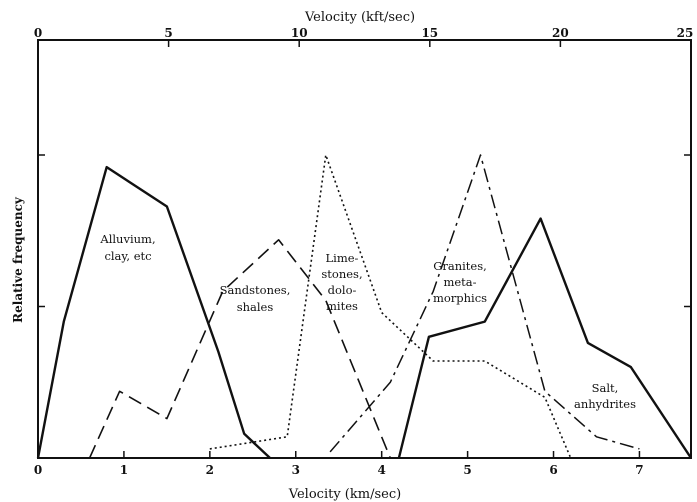 Image resolution: width=697 pixels, height=502 pixels. Describe the element at coordinates (18, 259) in the screenshot. I see `y-axis-title: Relative frequency` at that location.